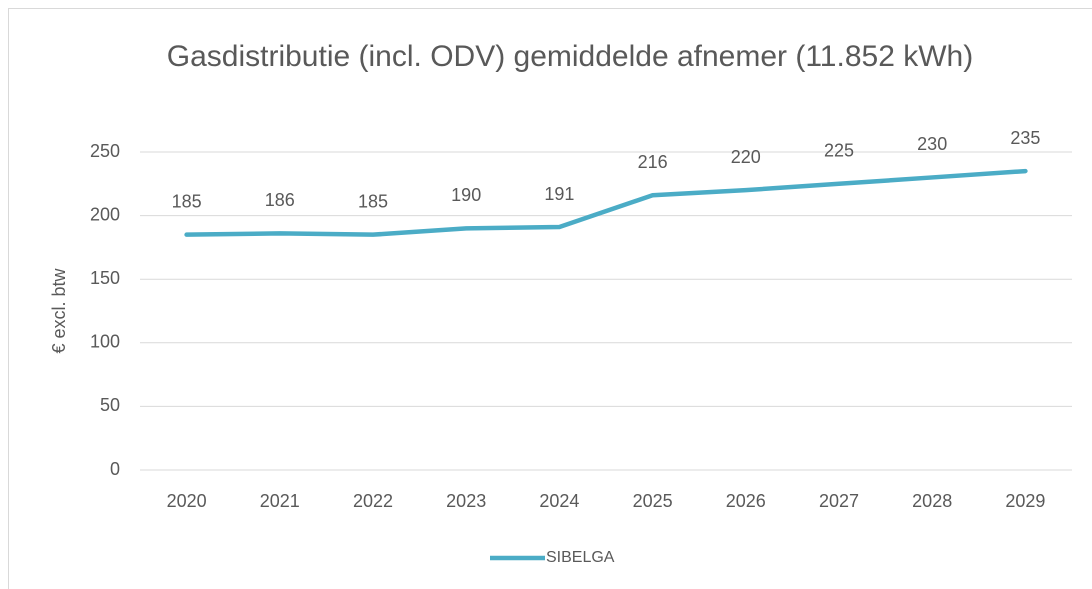 The width and height of the screenshot is (1092, 589). I want to click on x-tick-label: 2029, so click(1025, 501).